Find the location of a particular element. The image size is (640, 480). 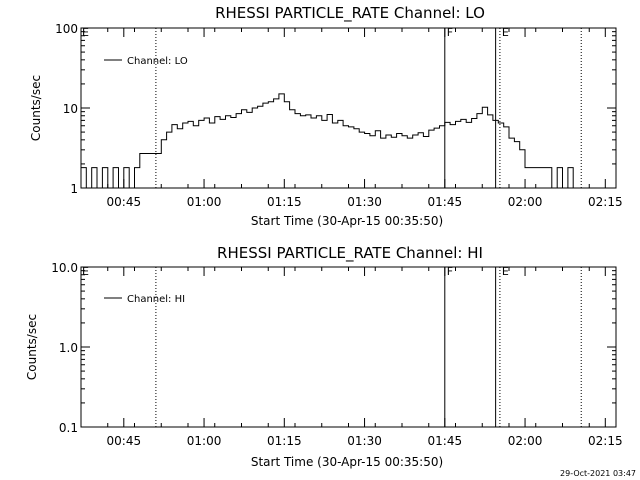

y-tick-label: 10.0 is located at coordinates (64, 268).